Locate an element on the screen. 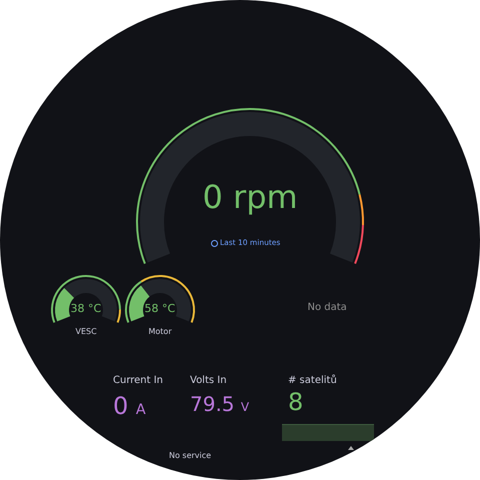  text: Volts In is located at coordinates (208, 380).